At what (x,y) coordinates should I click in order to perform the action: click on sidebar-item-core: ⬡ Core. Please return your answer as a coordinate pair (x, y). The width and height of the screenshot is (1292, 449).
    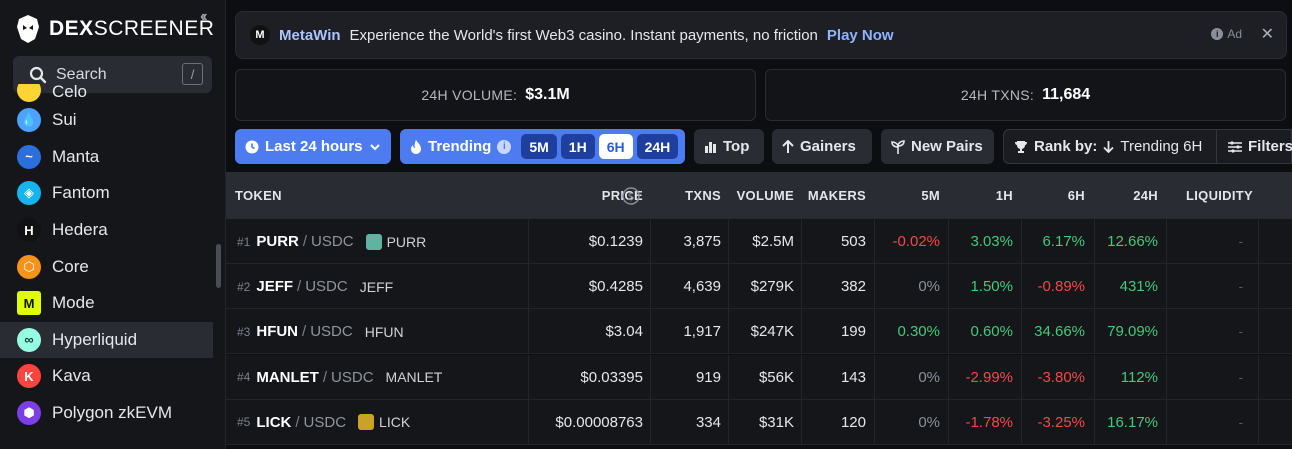
    Looking at the image, I should click on (106, 266).